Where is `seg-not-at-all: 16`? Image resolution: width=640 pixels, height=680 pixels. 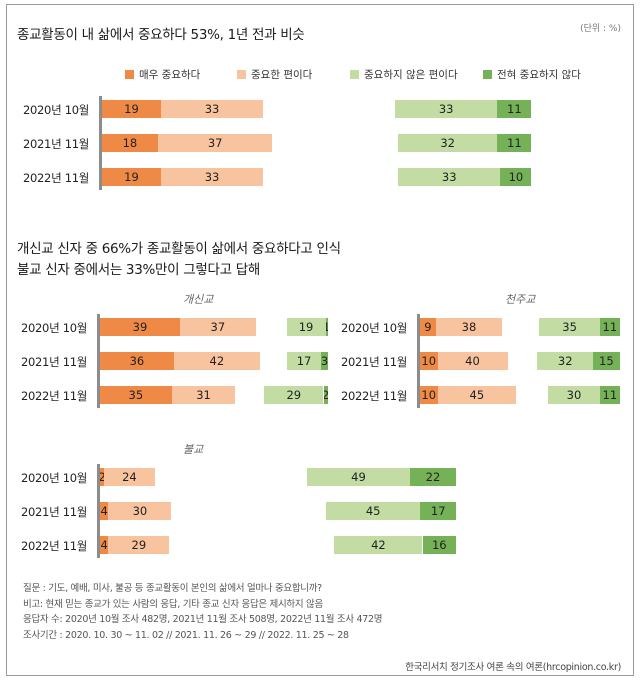 seg-not-at-all: 16 is located at coordinates (439, 545).